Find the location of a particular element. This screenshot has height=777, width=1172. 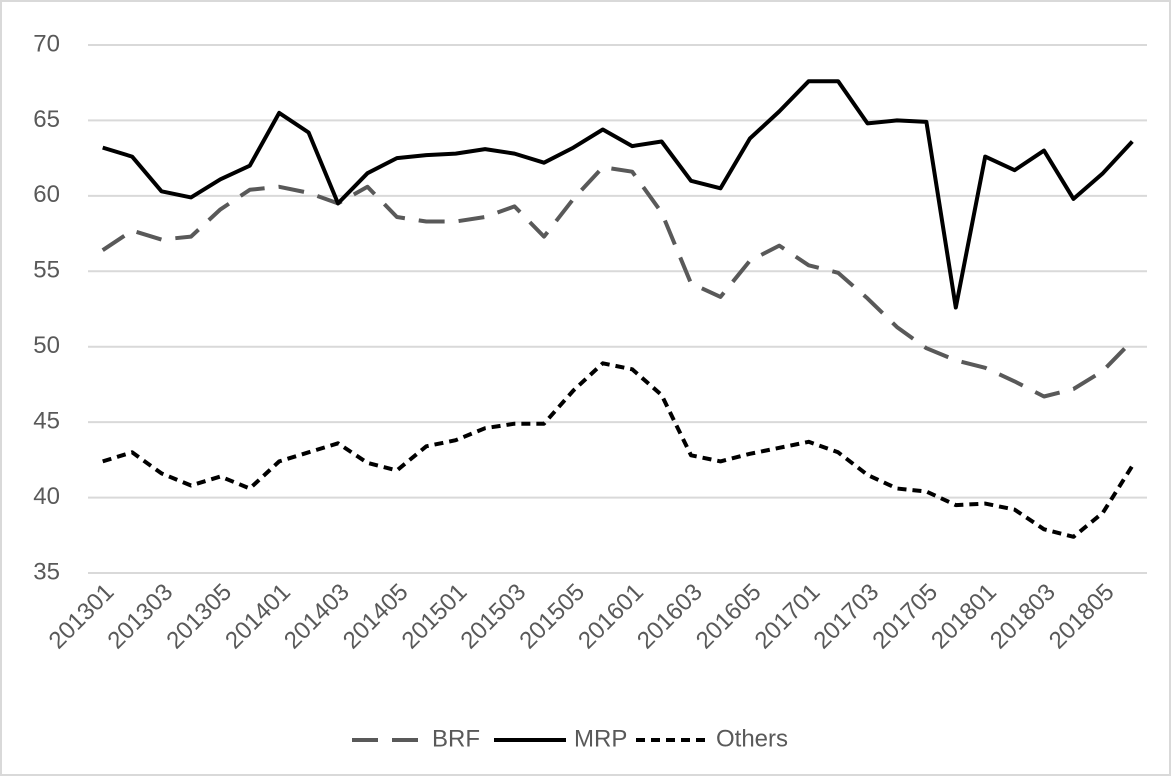

y-tick-label: 65 is located at coordinates (46, 119).